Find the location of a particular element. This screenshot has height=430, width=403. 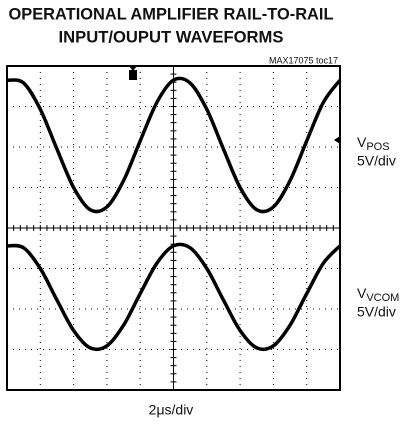

level-marker is located at coordinates (337, 140).